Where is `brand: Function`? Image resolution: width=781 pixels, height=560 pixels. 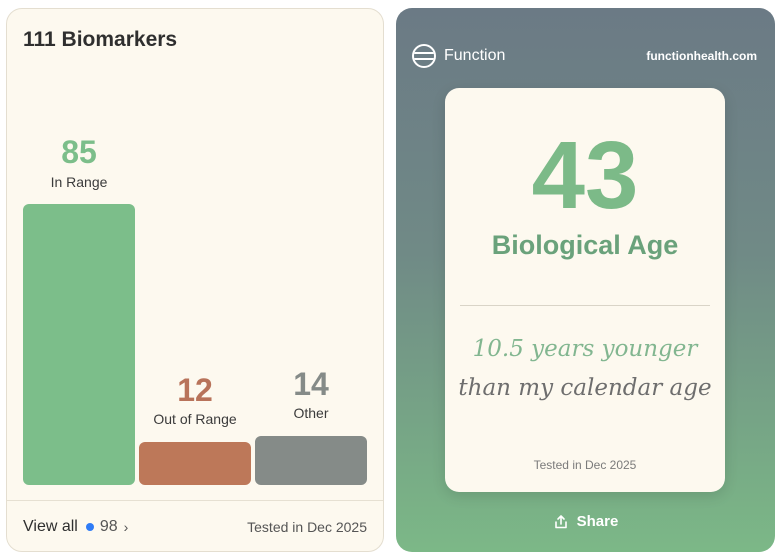 brand: Function is located at coordinates (458, 56).